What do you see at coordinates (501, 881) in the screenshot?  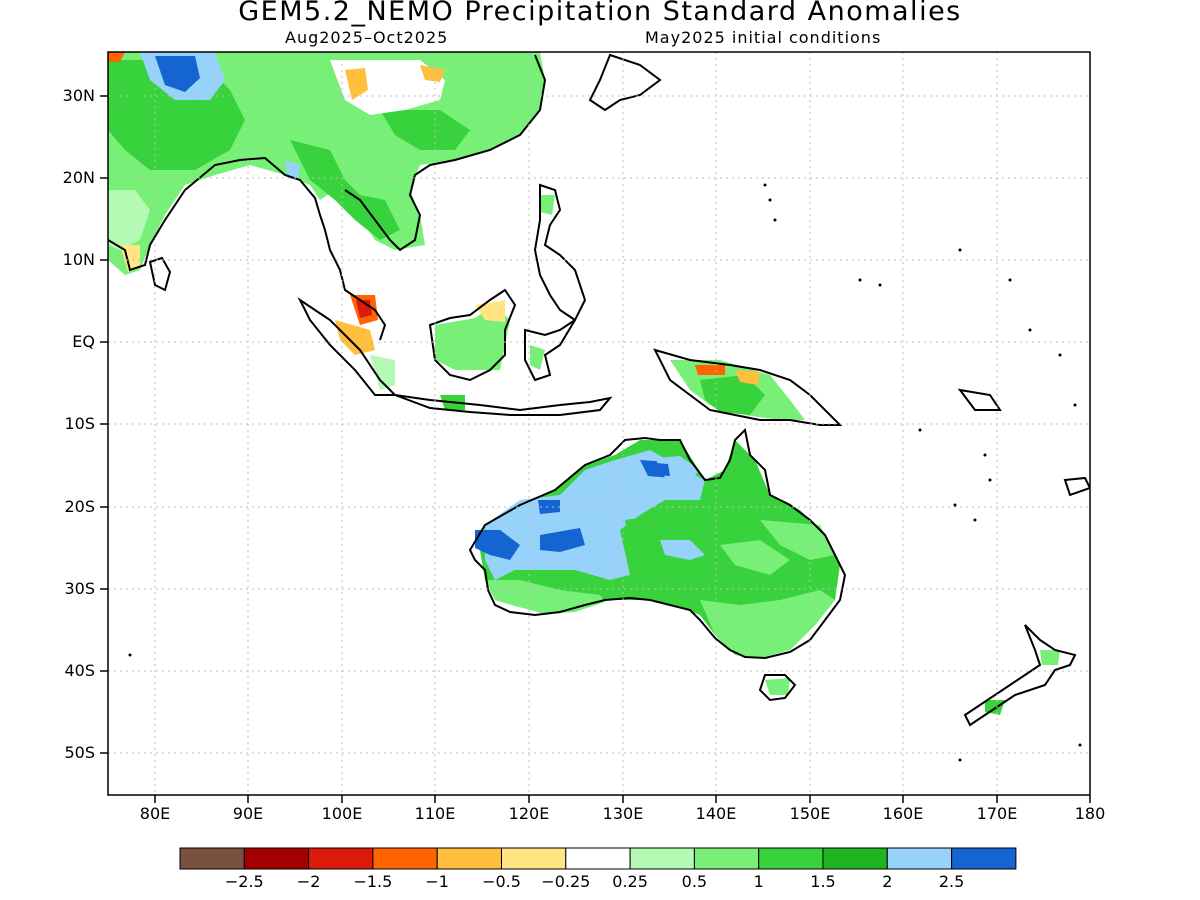 I see `colorbar-label: −0.5` at bounding box center [501, 881].